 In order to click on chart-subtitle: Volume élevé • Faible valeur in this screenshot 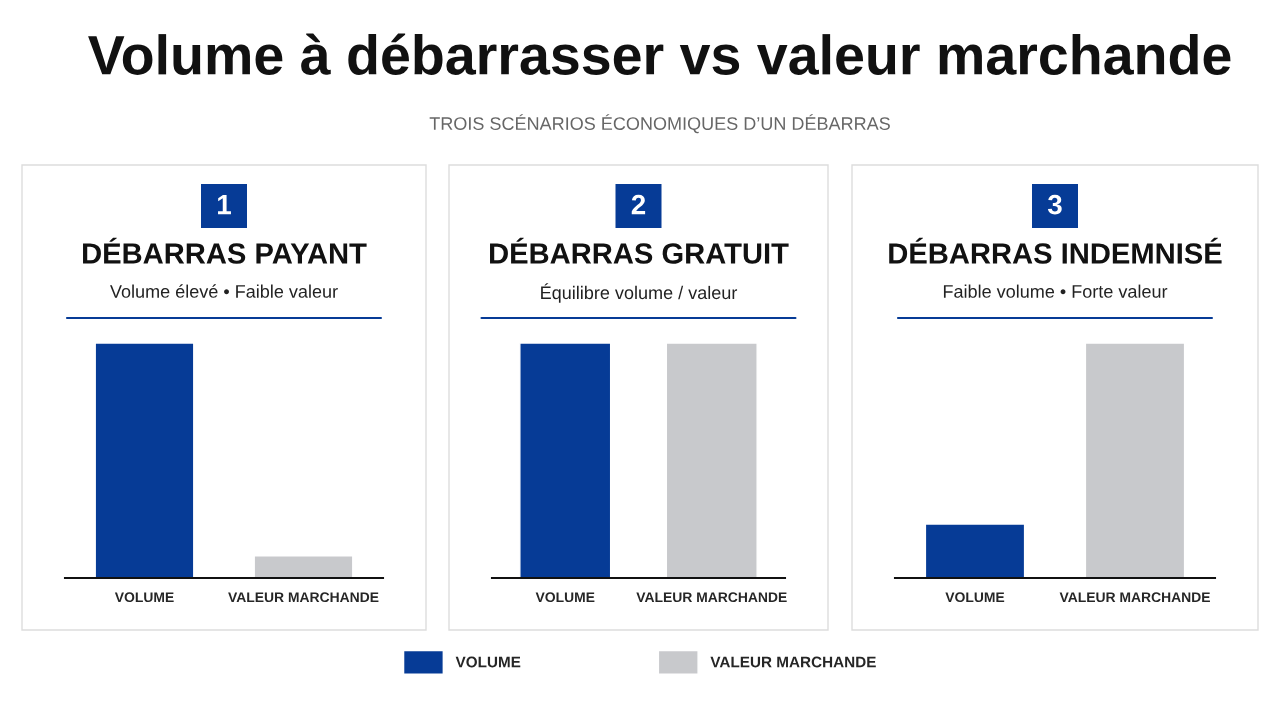, I will do `click(224, 291)`.